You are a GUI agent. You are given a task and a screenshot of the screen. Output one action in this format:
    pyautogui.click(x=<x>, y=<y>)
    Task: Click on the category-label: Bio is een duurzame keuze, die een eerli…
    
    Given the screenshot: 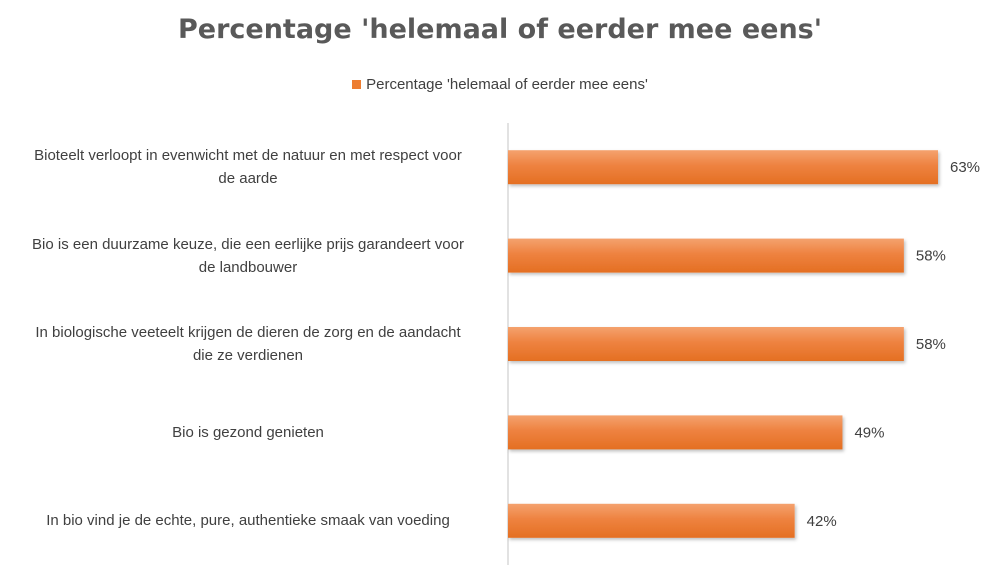 What is the action you would take?
    pyautogui.click(x=248, y=255)
    